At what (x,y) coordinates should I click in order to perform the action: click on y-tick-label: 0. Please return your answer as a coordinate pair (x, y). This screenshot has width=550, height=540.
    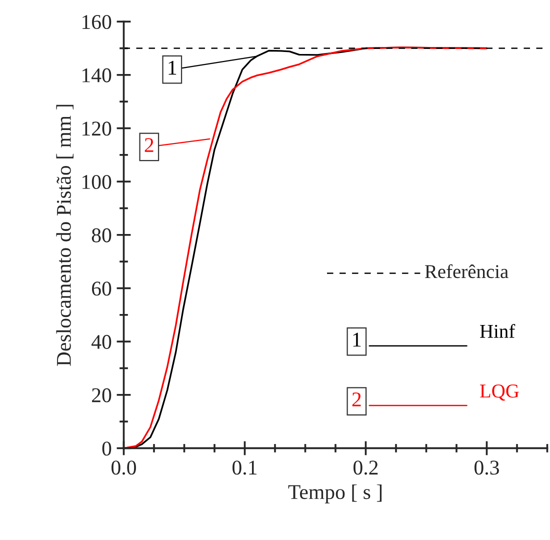
    Looking at the image, I should click on (107, 449).